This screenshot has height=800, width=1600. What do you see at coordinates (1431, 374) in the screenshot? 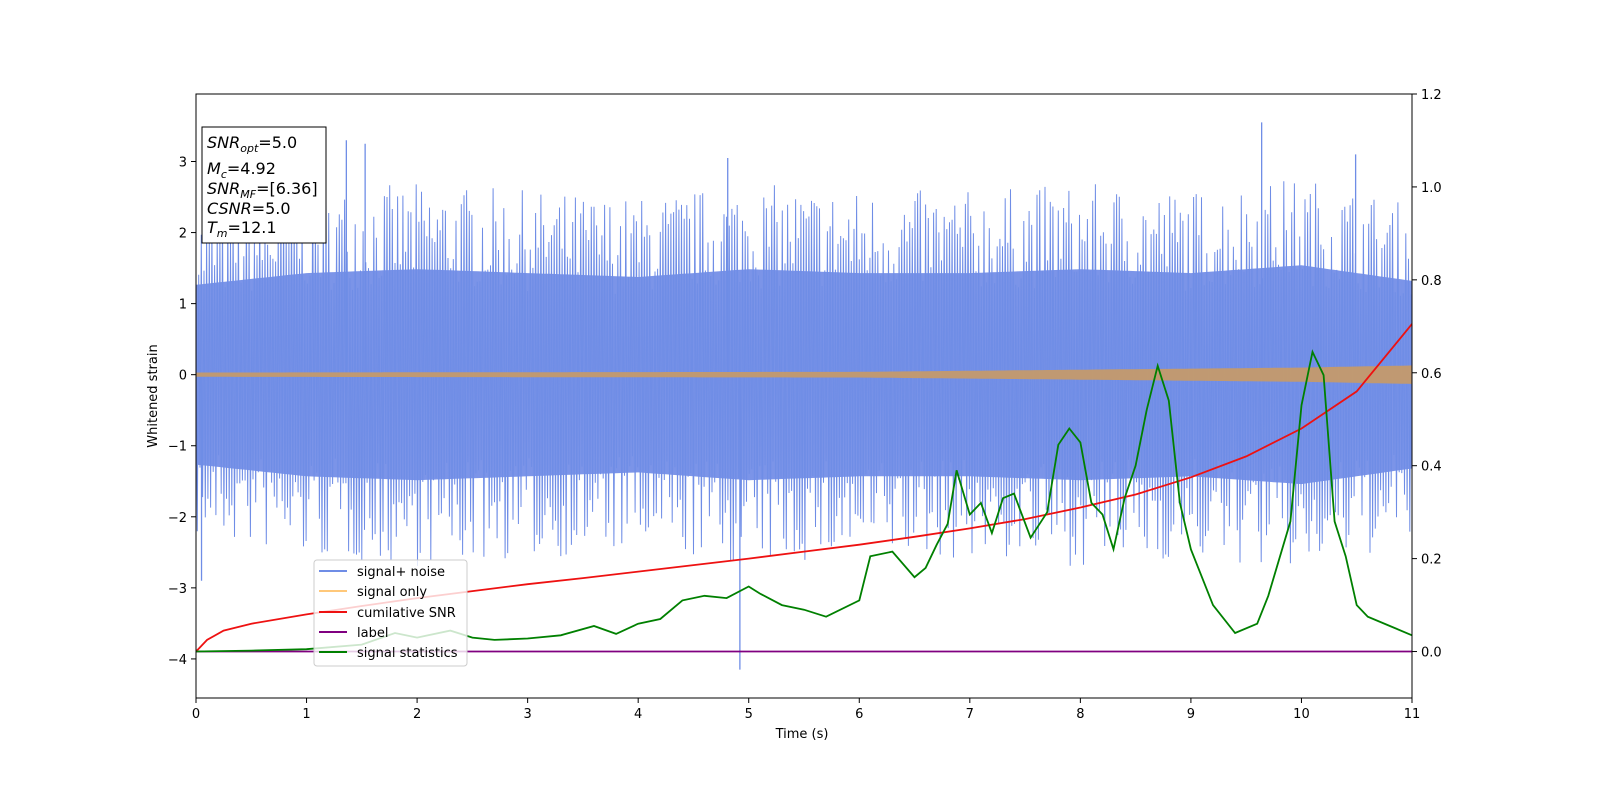
I see `y2-tick-label: 0.6` at bounding box center [1431, 374].